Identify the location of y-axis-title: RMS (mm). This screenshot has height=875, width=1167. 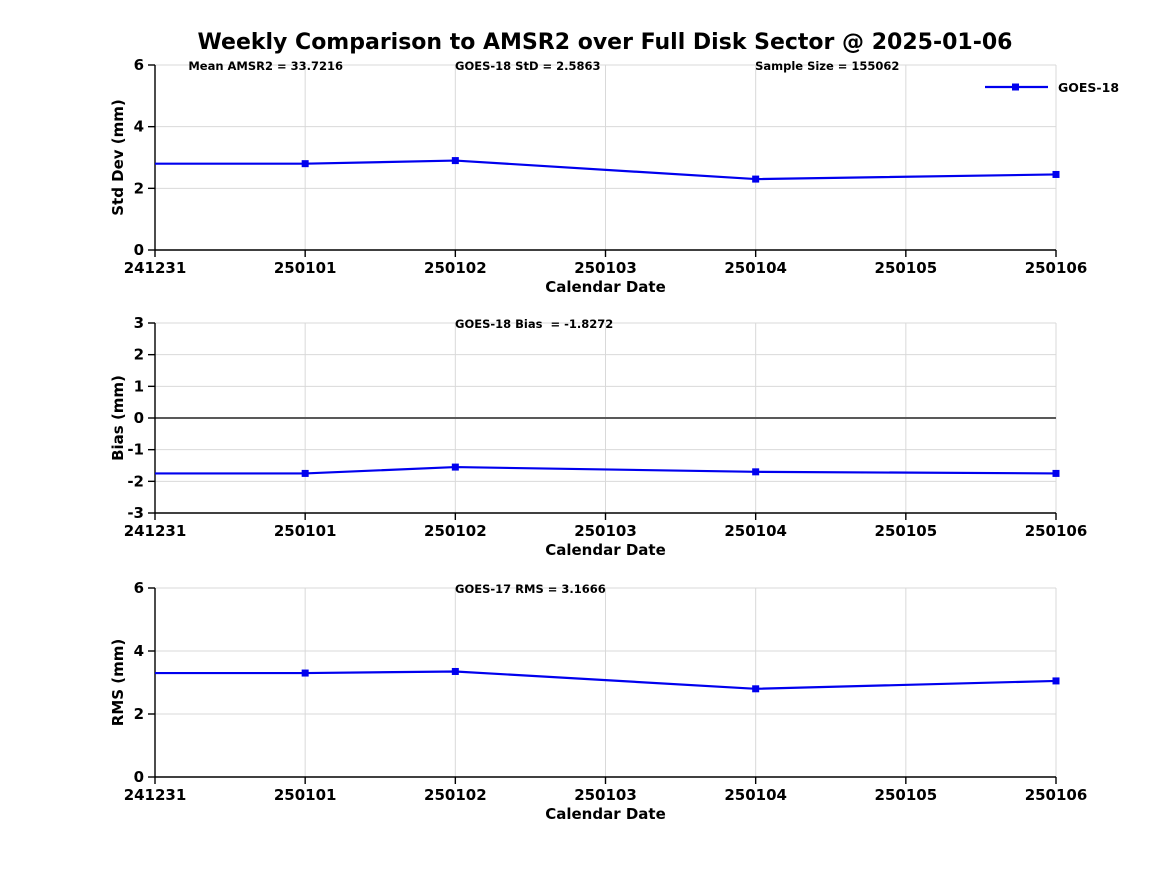
(118, 682).